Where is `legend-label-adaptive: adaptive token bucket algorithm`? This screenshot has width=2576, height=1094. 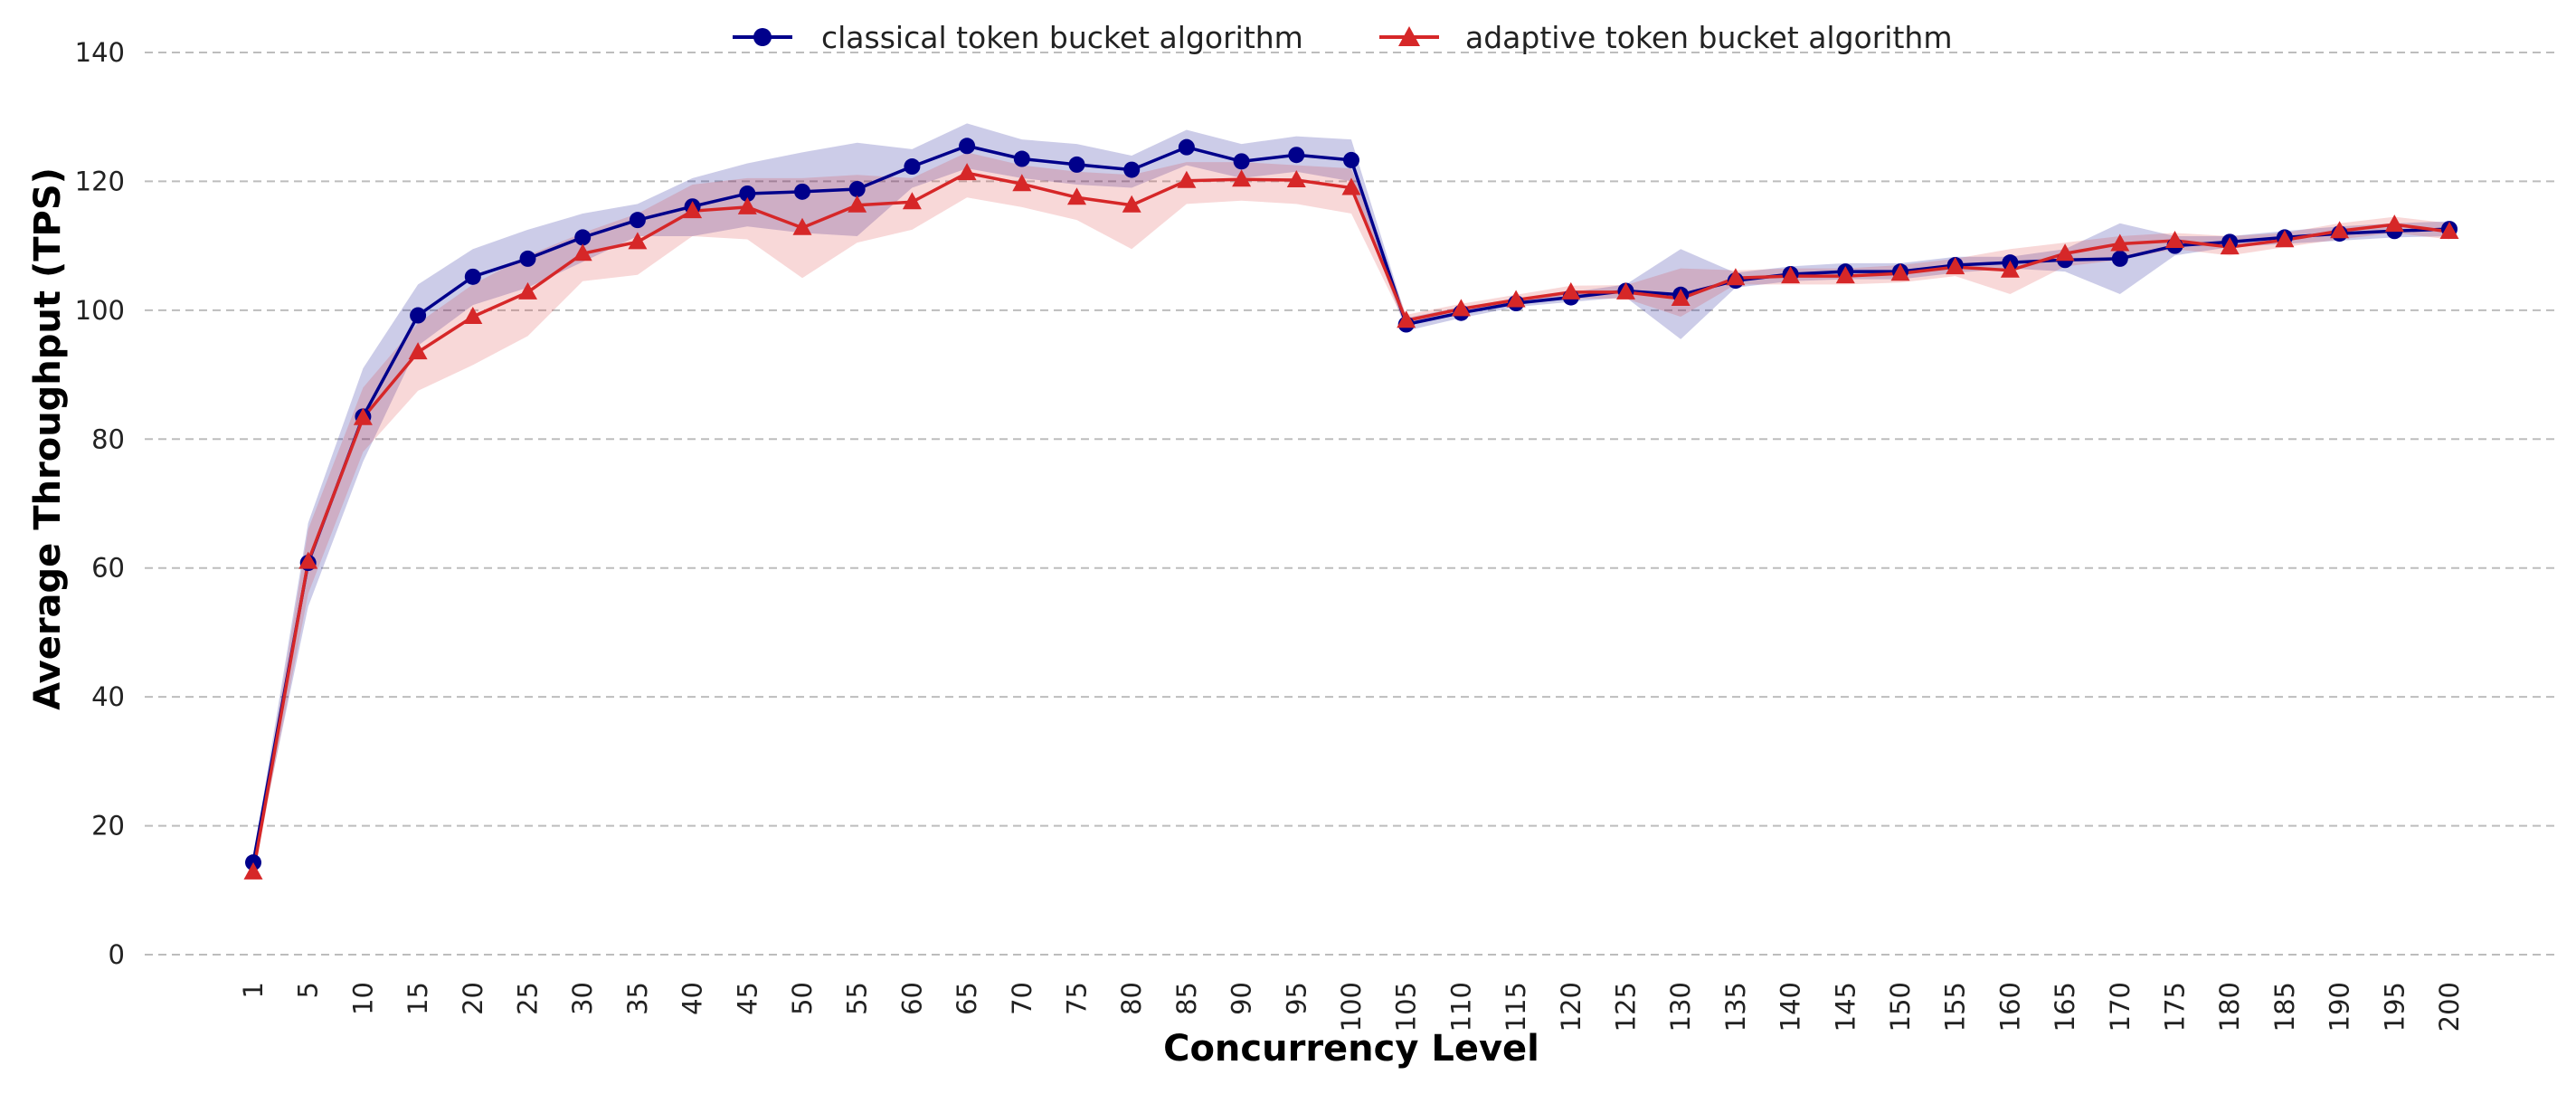
legend-label-adaptive: adaptive token bucket algorithm is located at coordinates (1709, 37).